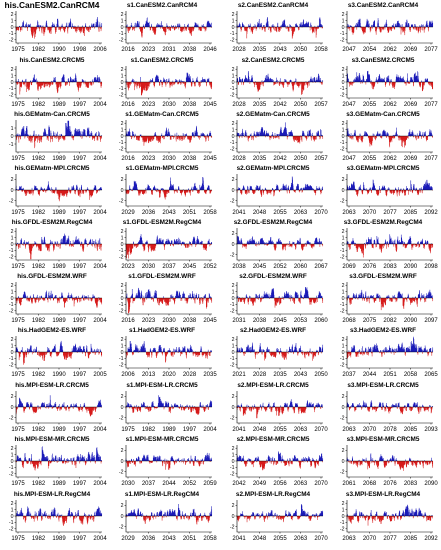  Describe the element at coordinates (383, 494) in the screenshot. I see `panel-title: s3.MPI-ESM-LR.RegCM4` at that location.